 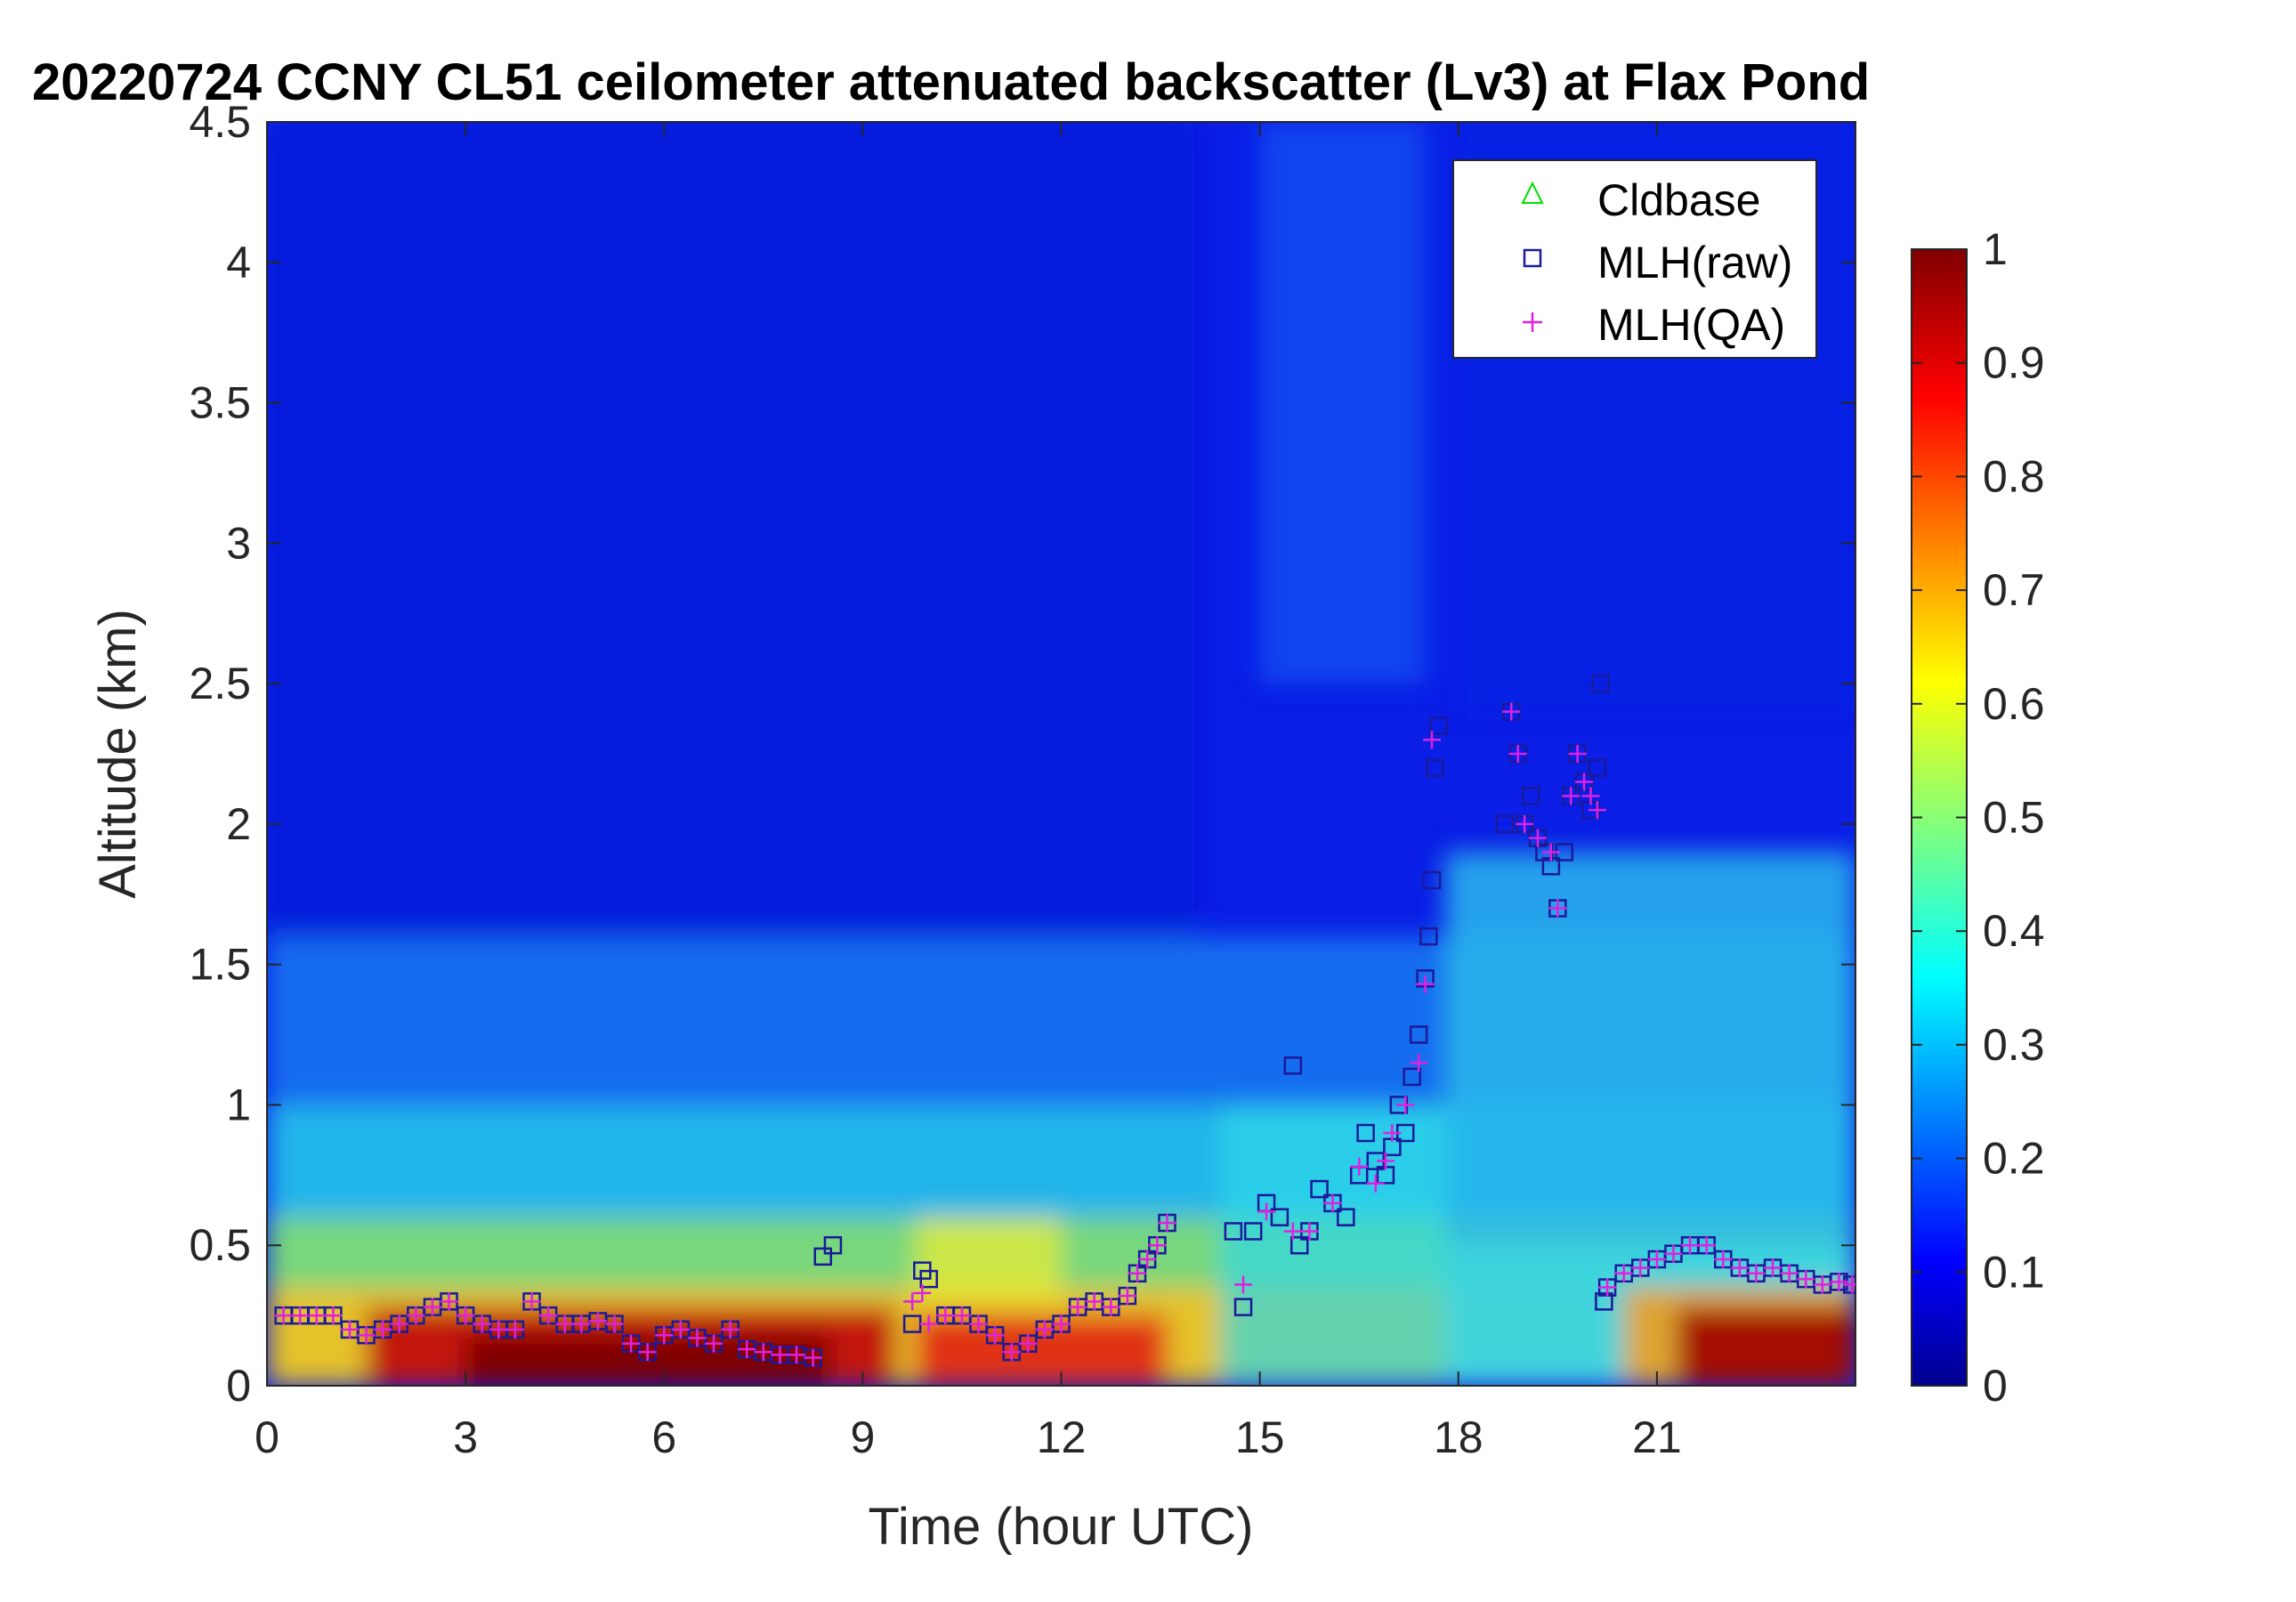 What do you see at coordinates (862, 1437) in the screenshot?
I see `x-tick-label: 9` at bounding box center [862, 1437].